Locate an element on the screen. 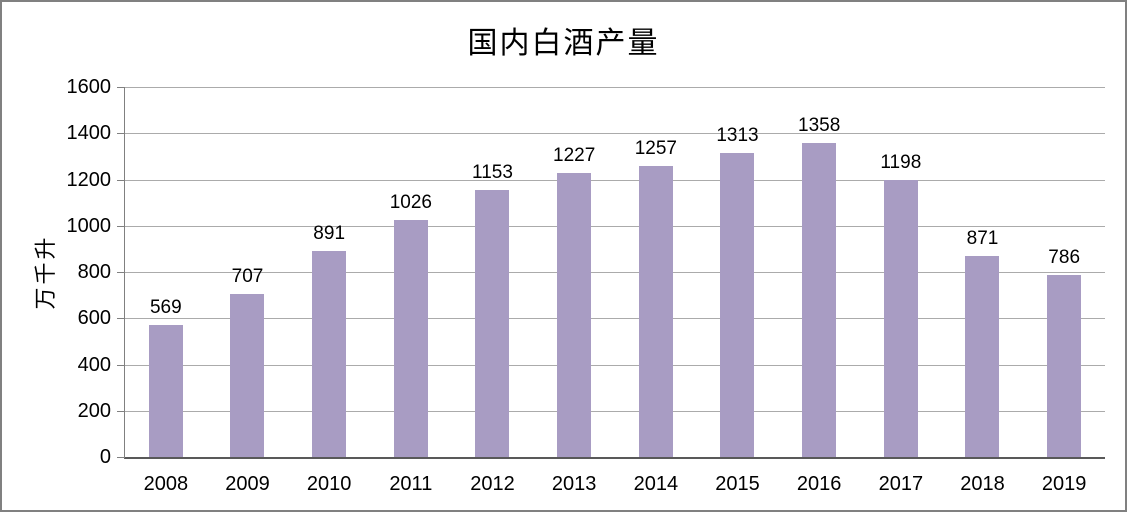 The height and width of the screenshot is (512, 1127). bar-slot: 1257 is located at coordinates (656, 272).